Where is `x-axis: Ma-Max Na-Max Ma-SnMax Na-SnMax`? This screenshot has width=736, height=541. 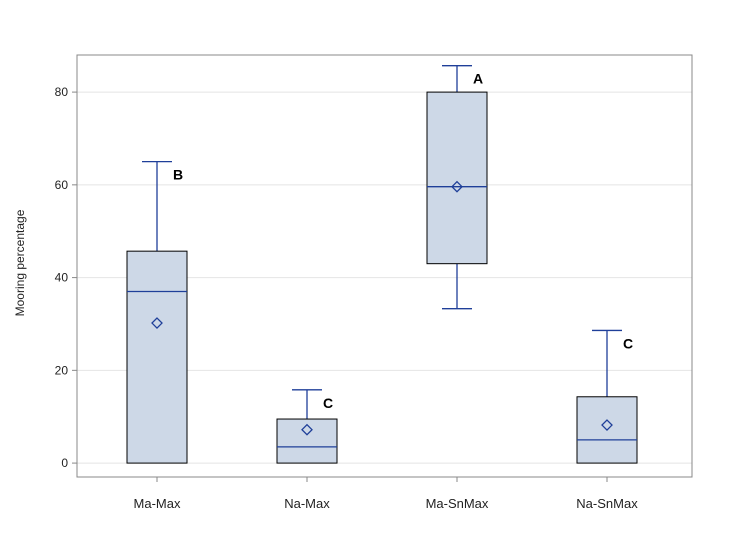 x-axis: Ma-Max Na-Max Ma-SnMax Na-SnMax is located at coordinates (386, 494).